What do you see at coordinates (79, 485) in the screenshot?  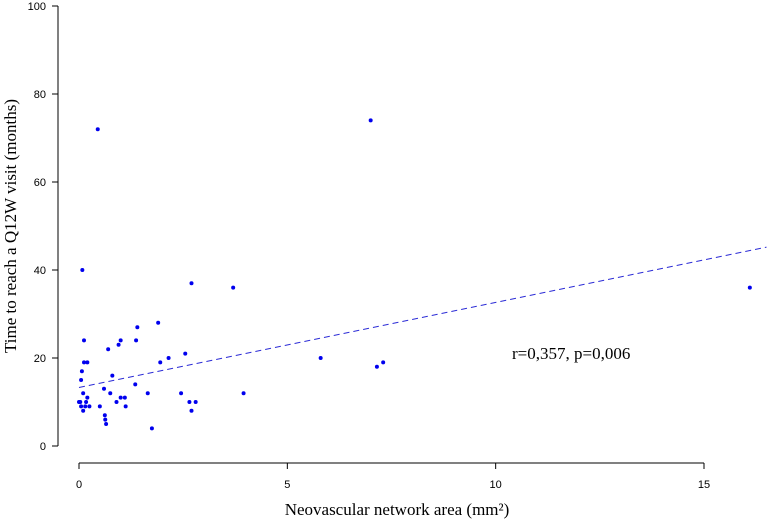 I see `x-tick-label: 0` at bounding box center [79, 485].